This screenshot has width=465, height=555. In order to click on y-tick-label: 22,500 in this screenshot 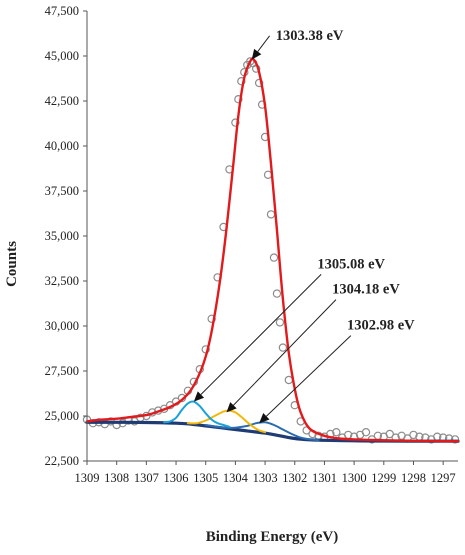, I will do `click(62, 461)`.